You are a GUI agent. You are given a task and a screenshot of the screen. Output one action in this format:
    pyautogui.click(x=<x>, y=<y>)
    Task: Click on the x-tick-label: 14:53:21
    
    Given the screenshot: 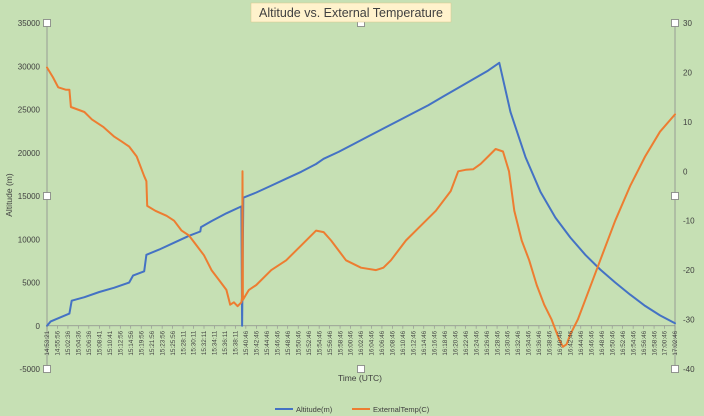 What is the action you would take?
    pyautogui.click(x=47, y=342)
    